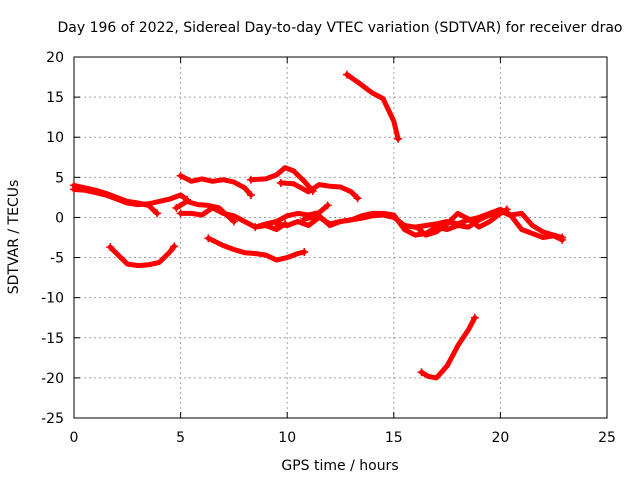 The width and height of the screenshot is (640, 480). Describe the element at coordinates (55, 98) in the screenshot. I see `y-tick-label: 15` at that location.